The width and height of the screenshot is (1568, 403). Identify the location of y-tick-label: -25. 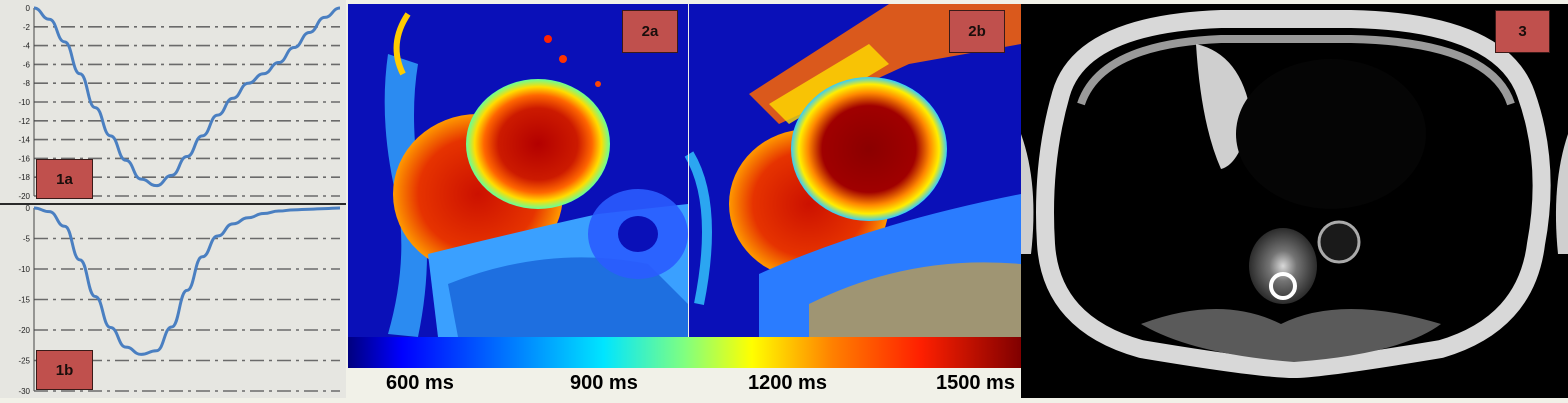
(24, 361).